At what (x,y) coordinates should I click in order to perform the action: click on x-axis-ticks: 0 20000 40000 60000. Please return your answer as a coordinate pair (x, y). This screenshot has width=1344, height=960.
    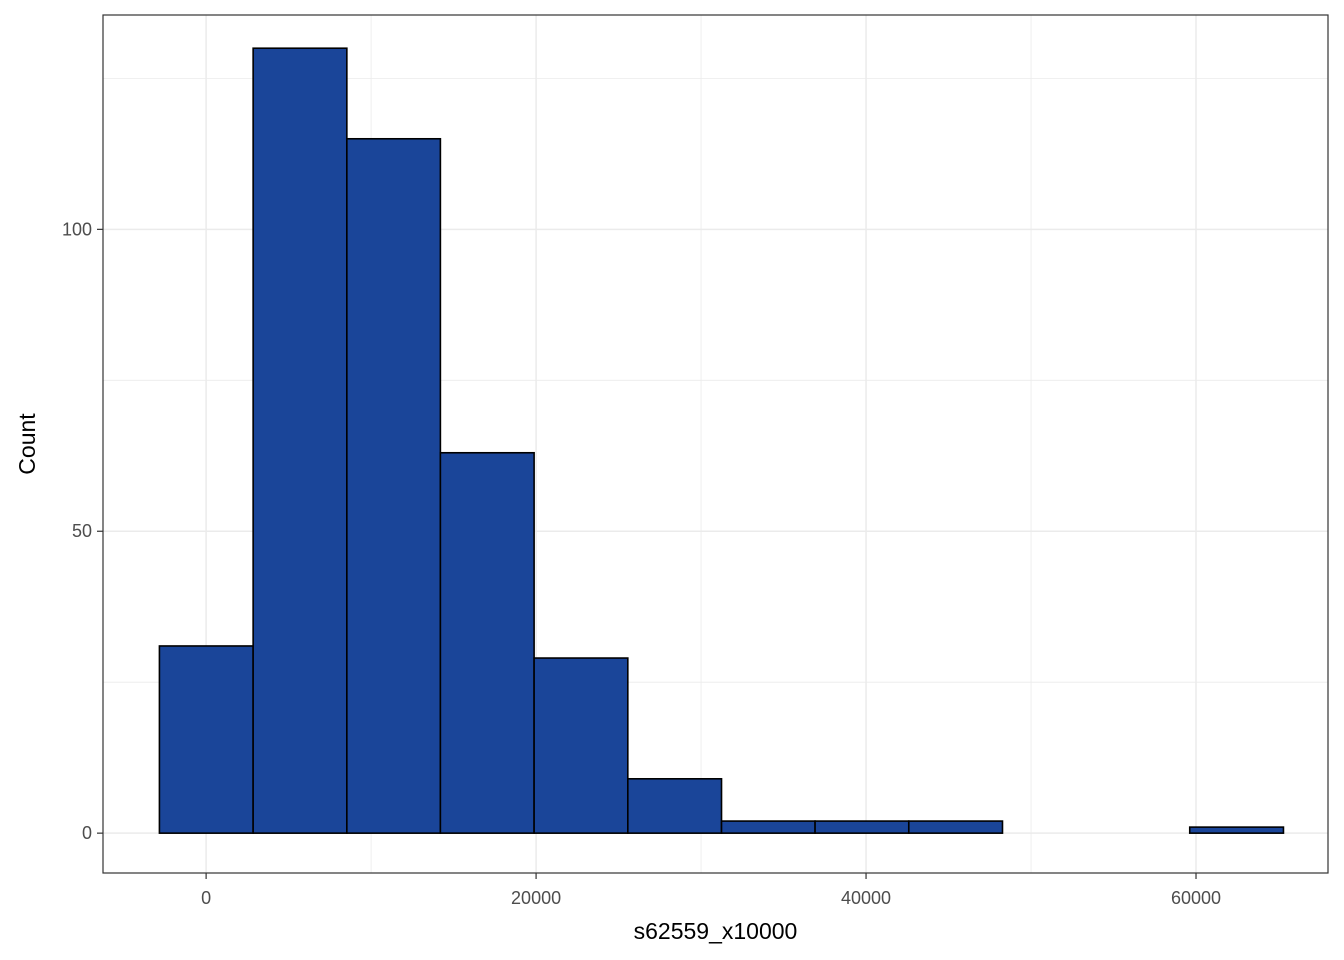
    Looking at the image, I should click on (711, 890).